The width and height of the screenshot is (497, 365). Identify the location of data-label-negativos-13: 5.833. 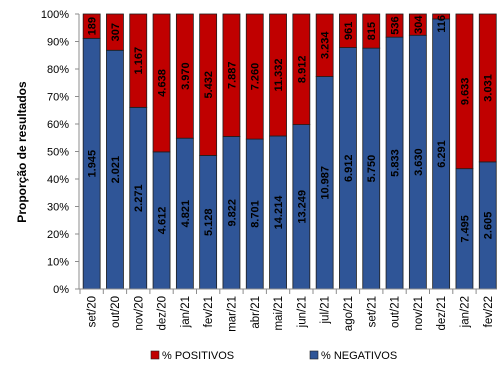
(396, 163).